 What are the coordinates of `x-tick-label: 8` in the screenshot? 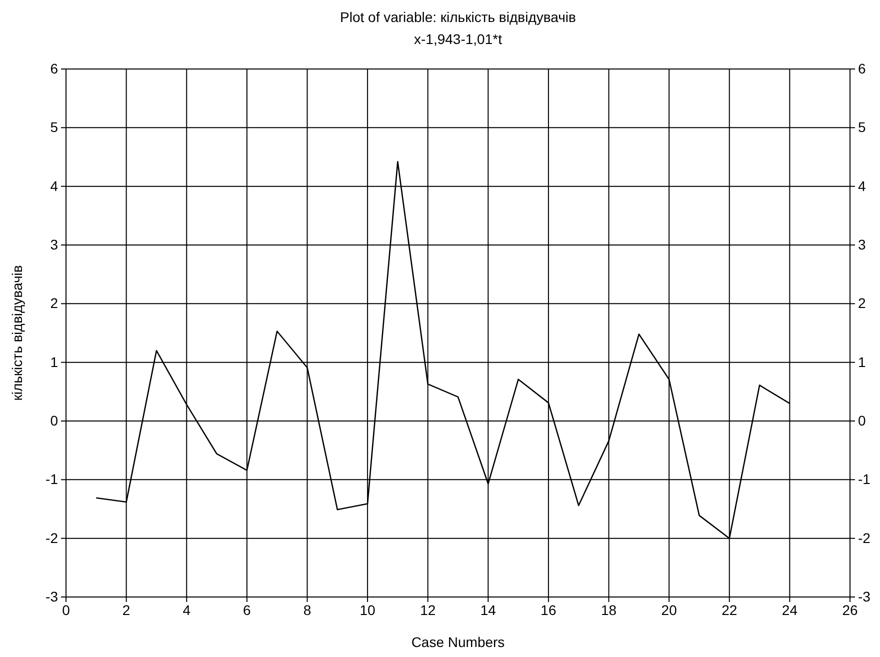 It's located at (307, 610).